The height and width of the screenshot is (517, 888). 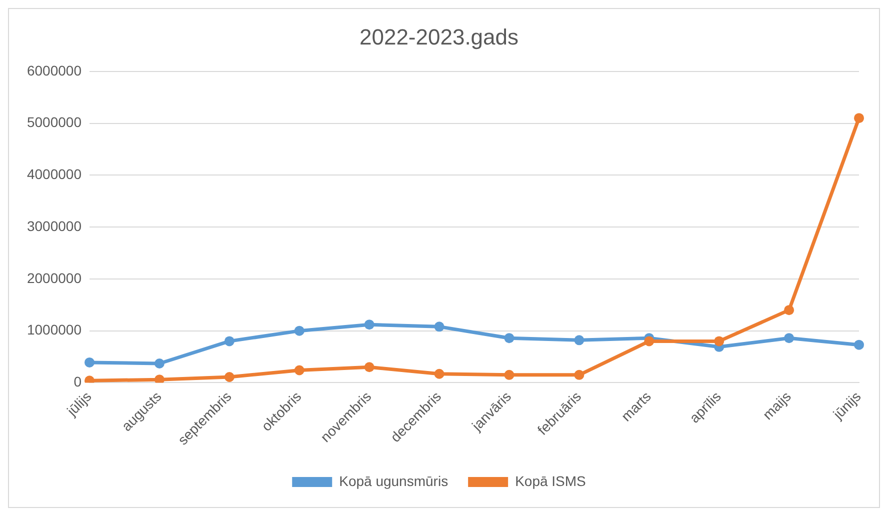 I want to click on legend-label: Kopā ISMS, so click(x=550, y=480).